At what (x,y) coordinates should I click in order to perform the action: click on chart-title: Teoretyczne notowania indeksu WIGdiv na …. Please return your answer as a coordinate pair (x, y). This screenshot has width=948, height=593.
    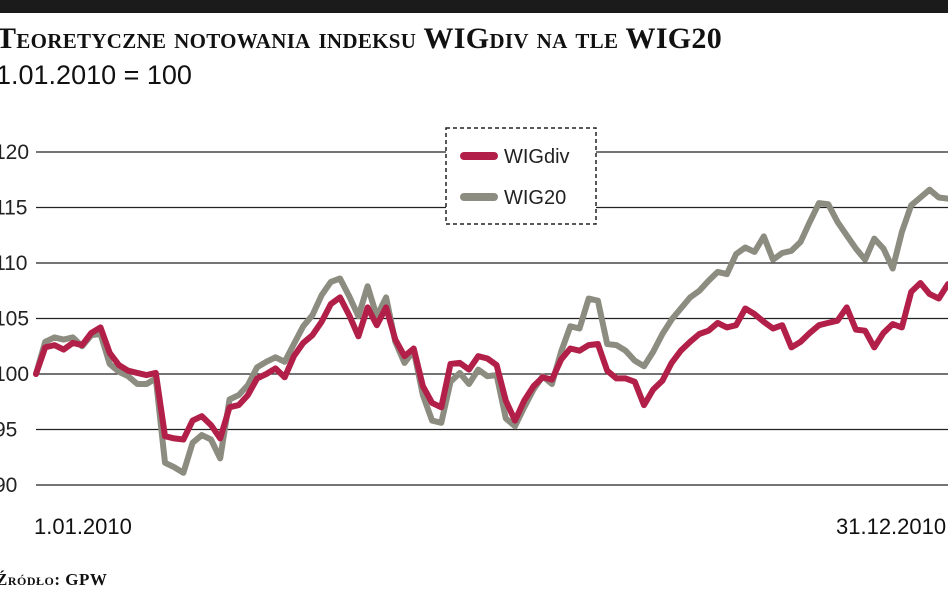
    Looking at the image, I should click on (361, 38).